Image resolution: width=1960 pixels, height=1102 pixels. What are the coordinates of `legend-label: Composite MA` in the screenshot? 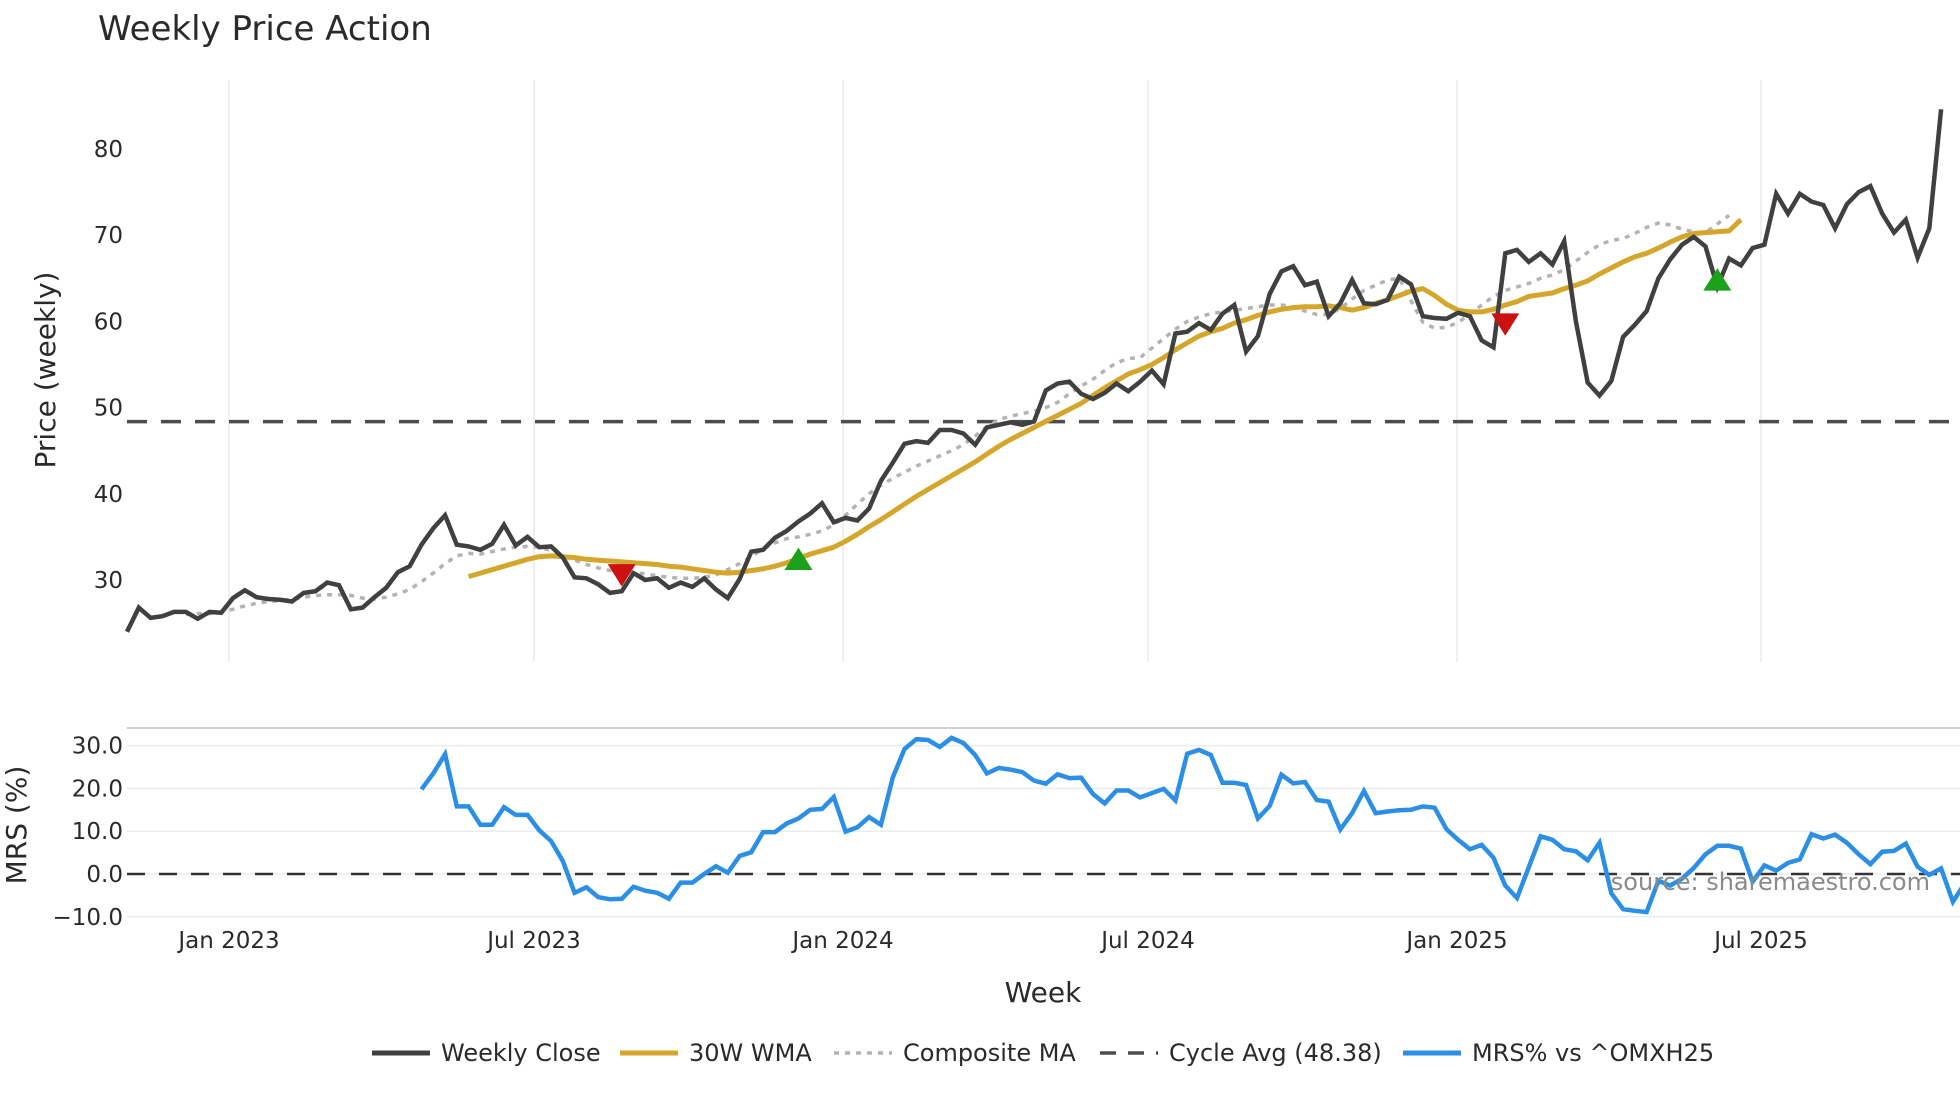 It's located at (989, 1053).